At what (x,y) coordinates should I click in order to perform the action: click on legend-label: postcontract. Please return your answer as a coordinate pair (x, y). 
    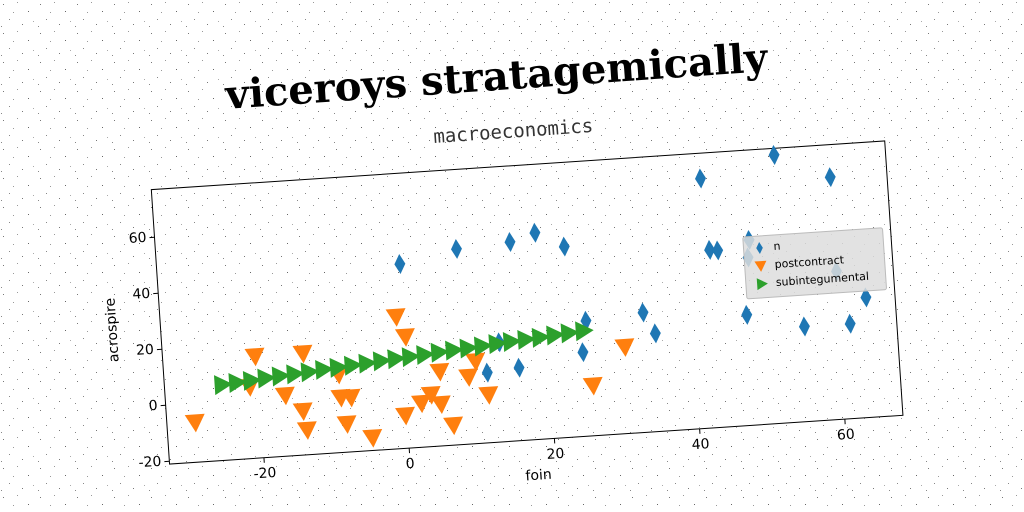
    Looking at the image, I should click on (809, 262).